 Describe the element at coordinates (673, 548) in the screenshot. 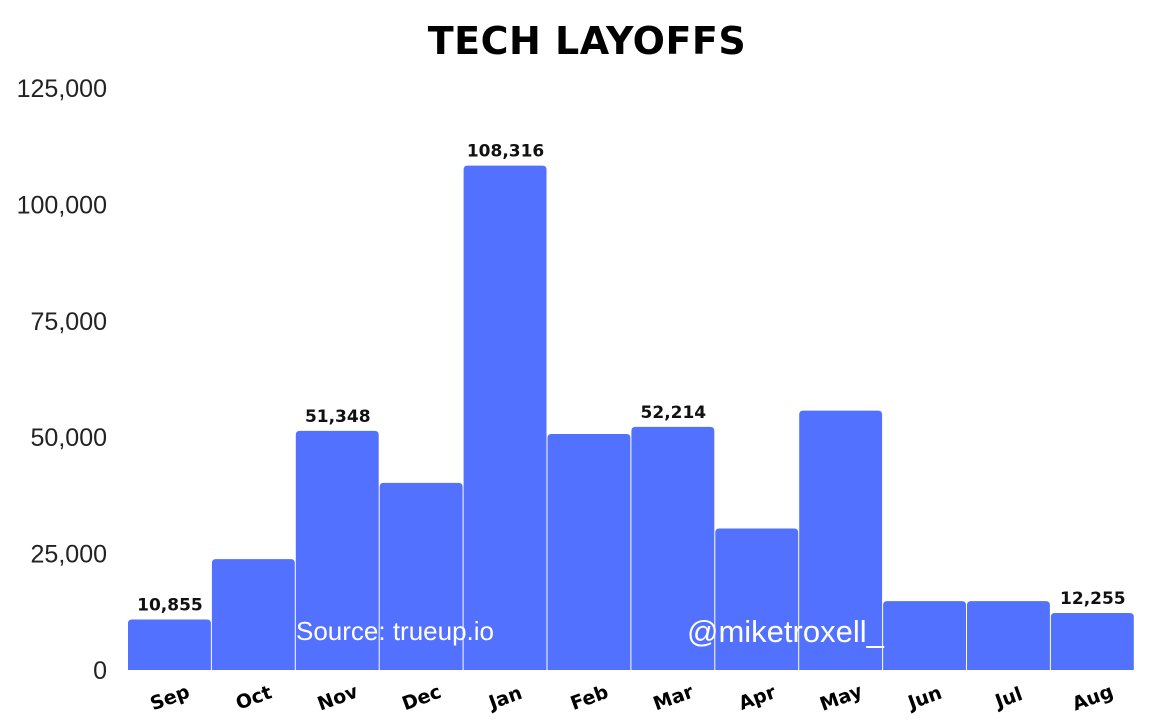

I see `bar-mar` at that location.